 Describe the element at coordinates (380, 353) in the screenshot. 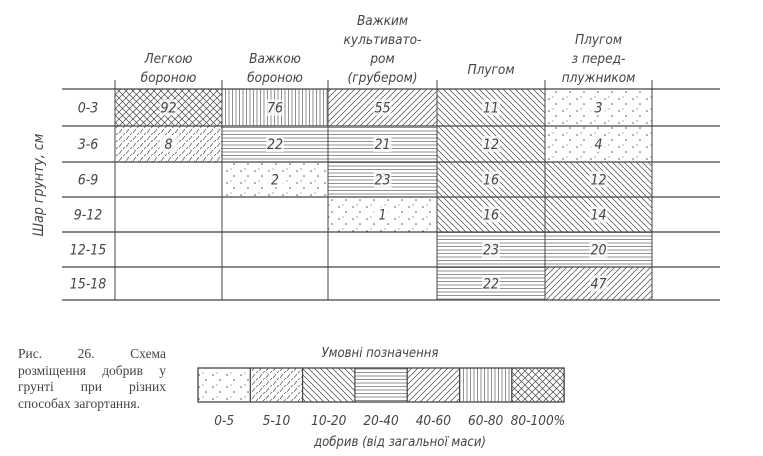

I see `legend-title: Умовні позначення` at that location.